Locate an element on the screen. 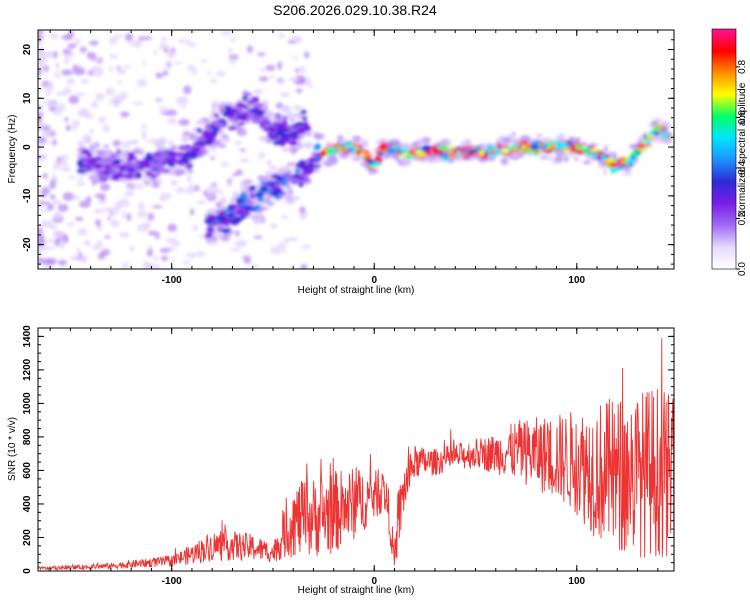  snr-y-tick-label: 0 is located at coordinates (27, 571).